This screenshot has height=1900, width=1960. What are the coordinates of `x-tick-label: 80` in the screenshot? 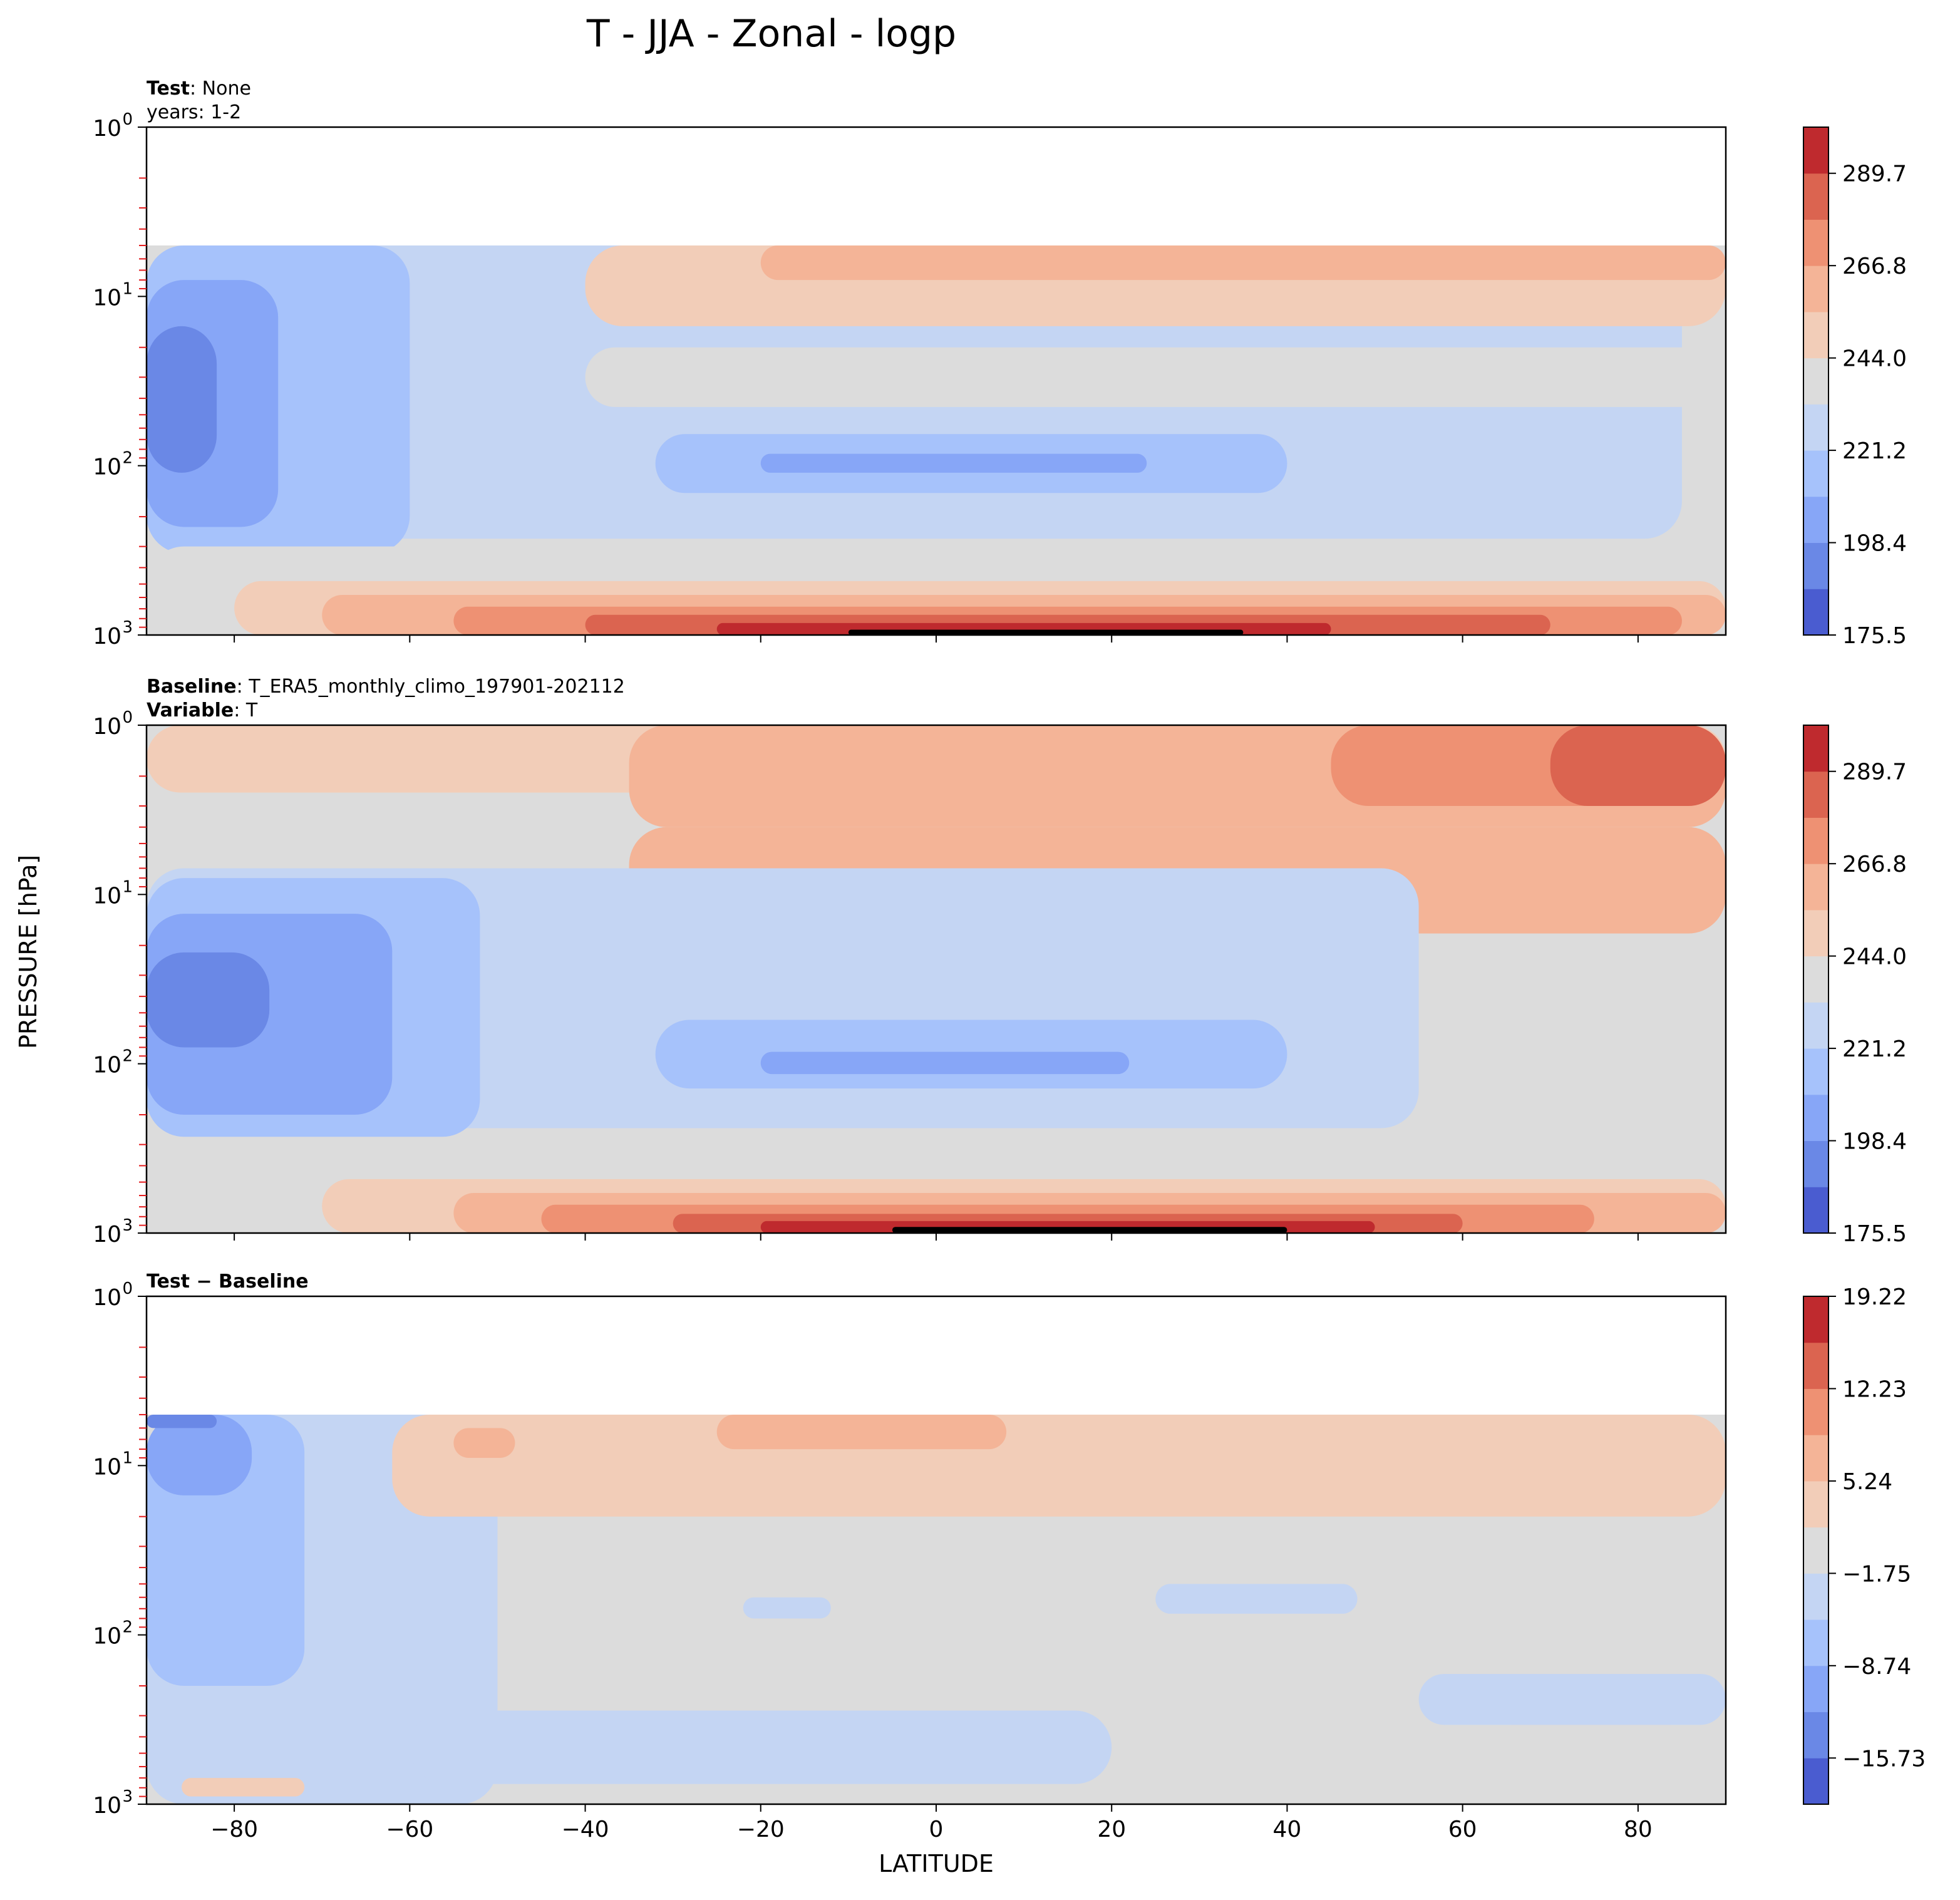 It's located at (1638, 1829).